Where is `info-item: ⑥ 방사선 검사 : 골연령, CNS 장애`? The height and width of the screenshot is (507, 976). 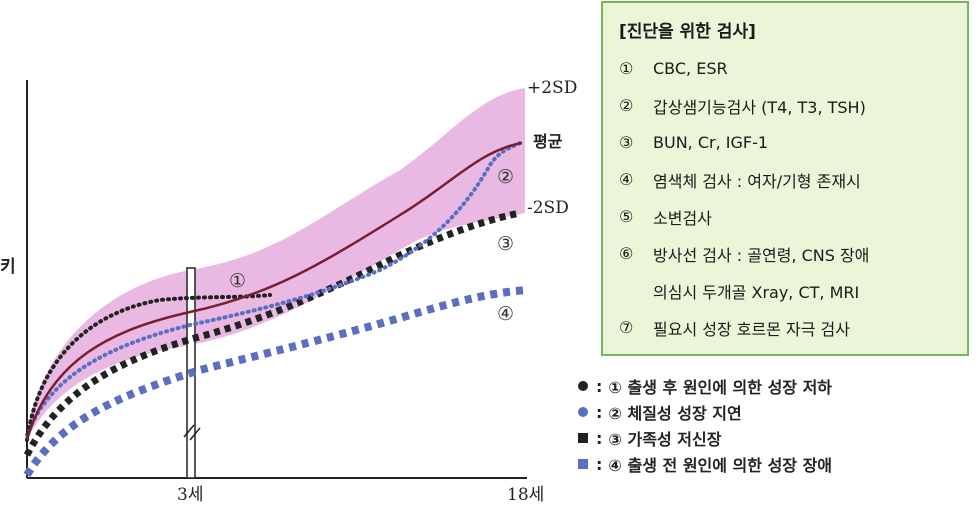
info-item: ⑥ 방사선 검사 : 골연령, CNS 장애 is located at coordinates (793, 253).